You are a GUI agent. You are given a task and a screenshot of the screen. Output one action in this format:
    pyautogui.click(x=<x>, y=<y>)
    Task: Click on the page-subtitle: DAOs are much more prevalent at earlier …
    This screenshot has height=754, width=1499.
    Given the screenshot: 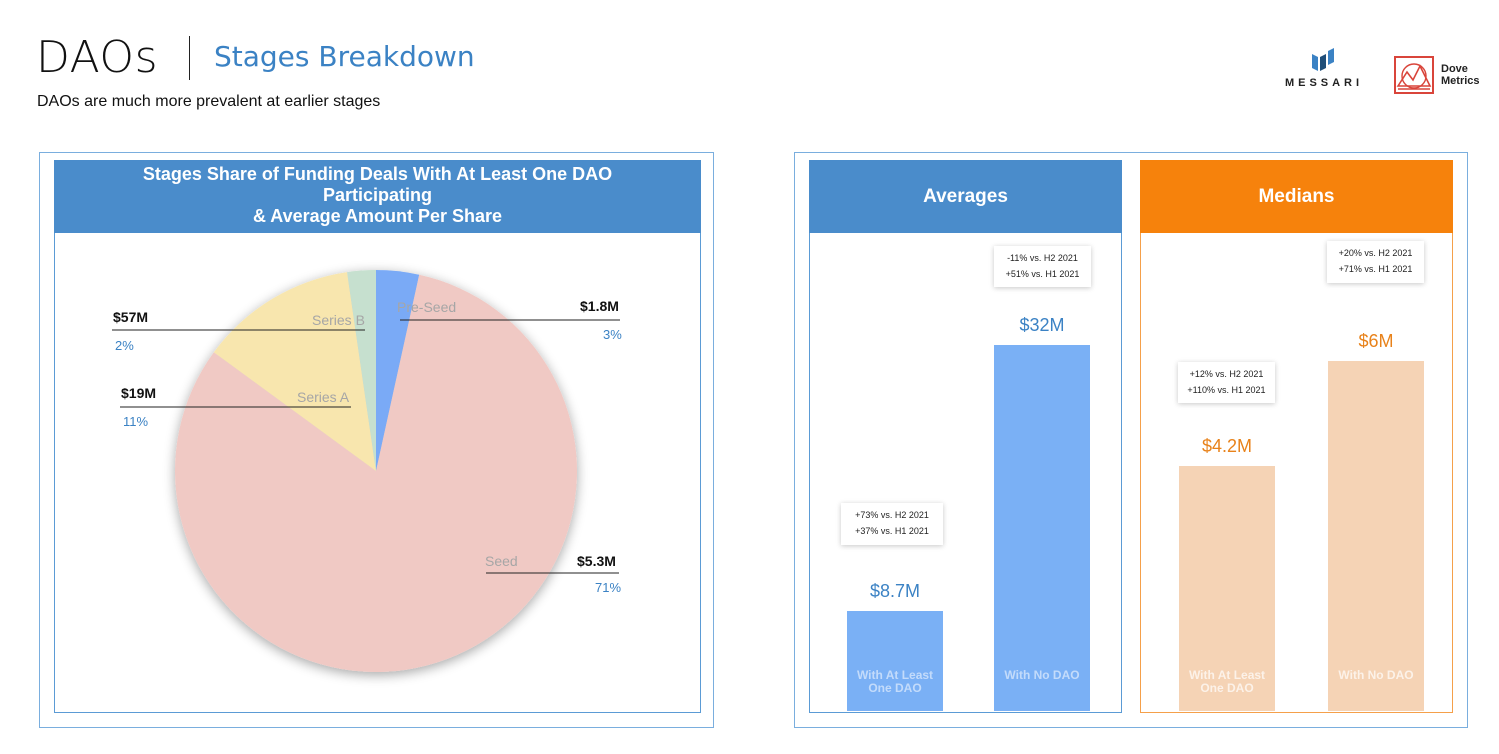 What is the action you would take?
    pyautogui.click(x=209, y=101)
    